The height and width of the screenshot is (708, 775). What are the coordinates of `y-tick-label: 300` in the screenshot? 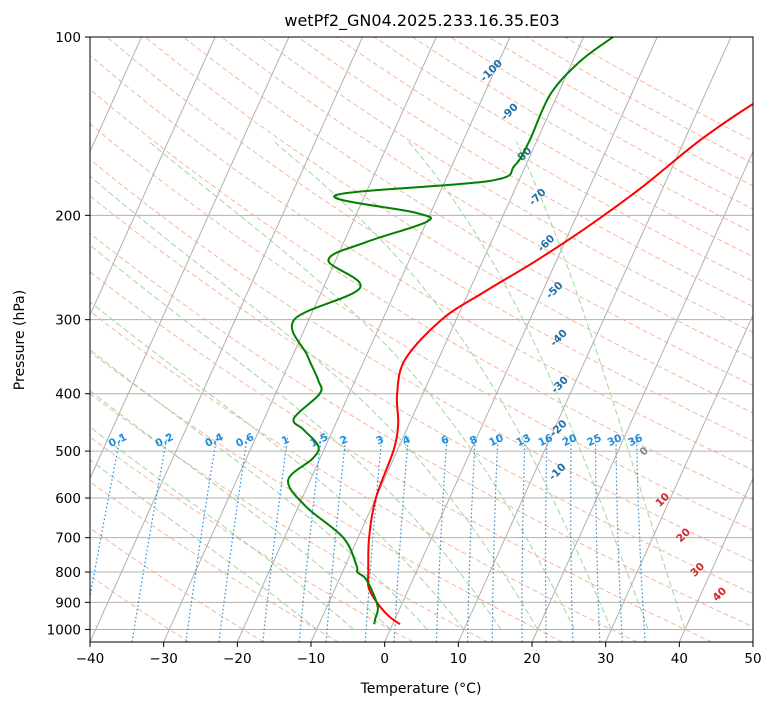 It's located at (68, 321).